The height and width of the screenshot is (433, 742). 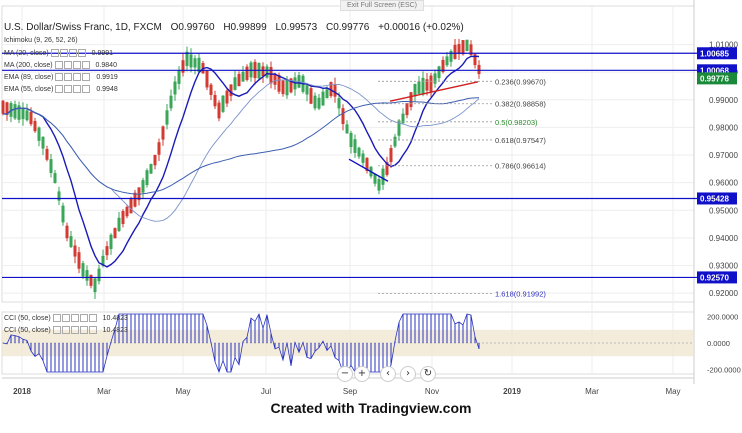 I want to click on ohlc-high: H0.99899, so click(x=245, y=27).